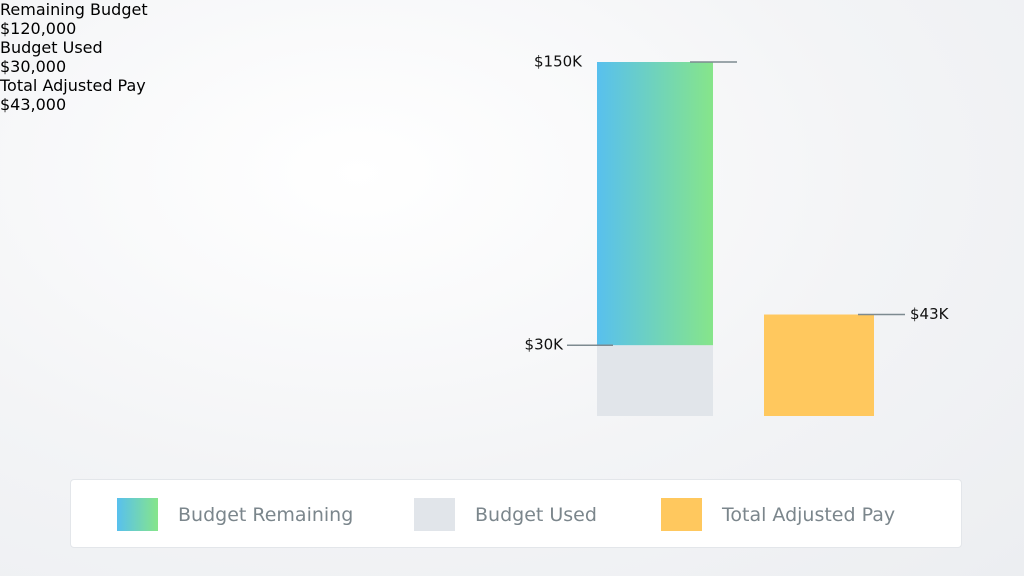 The image size is (1024, 576). I want to click on stat: Remaining Budget $120,000, so click(512, 19).